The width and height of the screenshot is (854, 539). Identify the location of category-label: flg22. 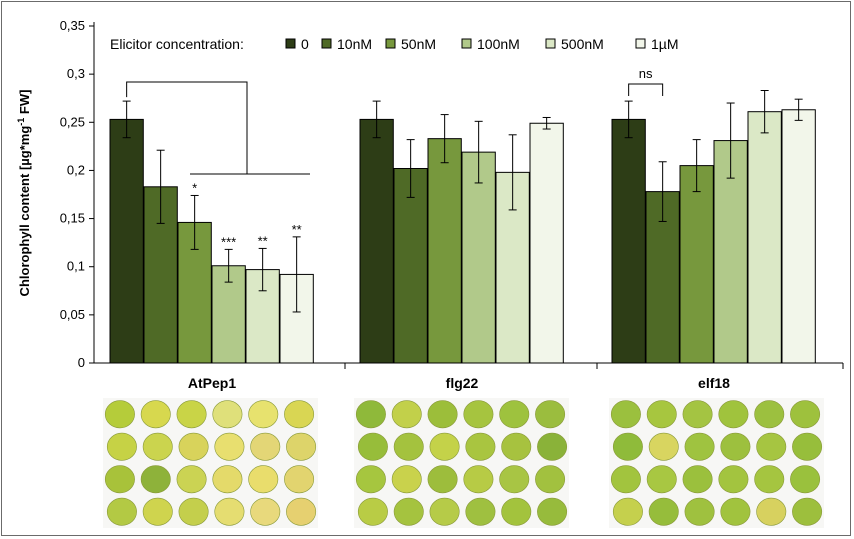
(462, 383).